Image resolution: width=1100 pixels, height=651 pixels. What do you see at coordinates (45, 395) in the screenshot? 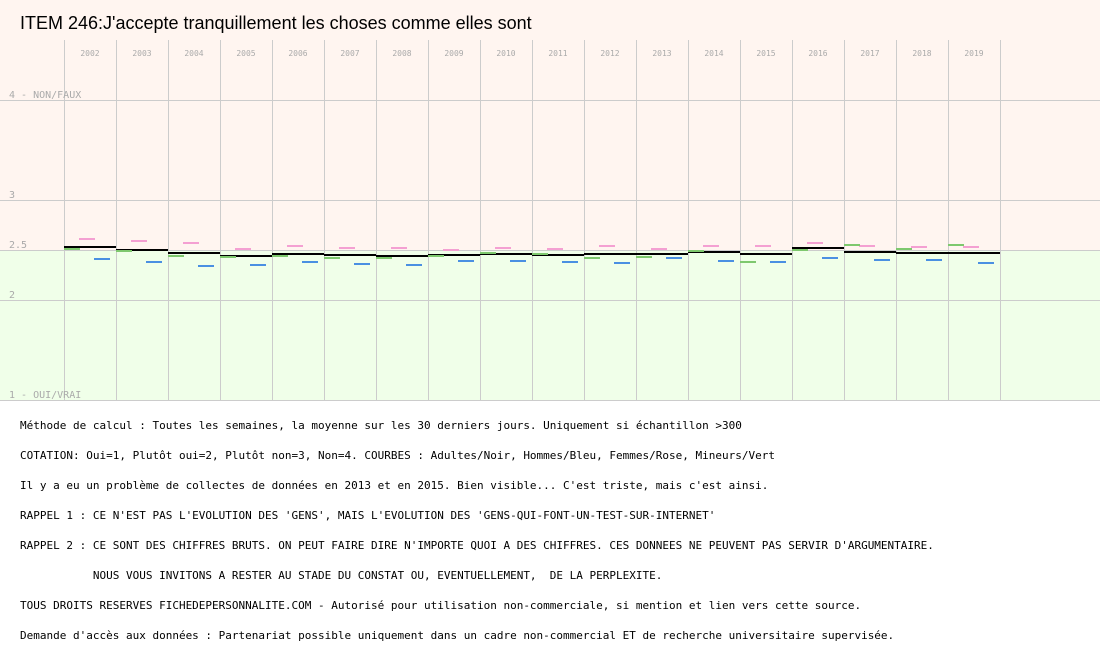
I see `y-tick-label: 1 - OUI/VRAI` at bounding box center [45, 395].